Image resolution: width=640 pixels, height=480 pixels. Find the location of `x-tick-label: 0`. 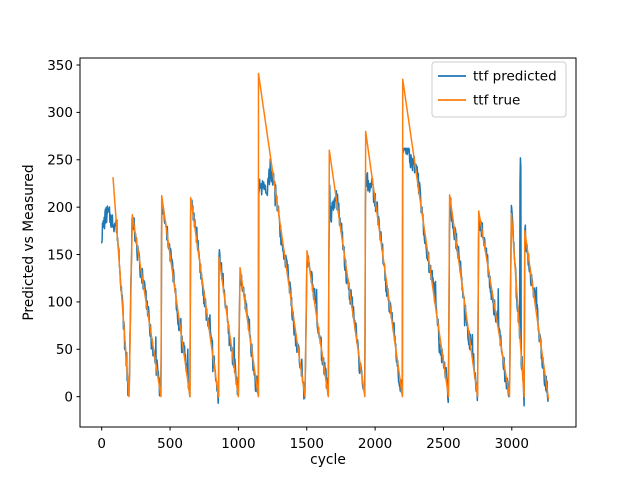

x-tick-label: 0 is located at coordinates (101, 444).